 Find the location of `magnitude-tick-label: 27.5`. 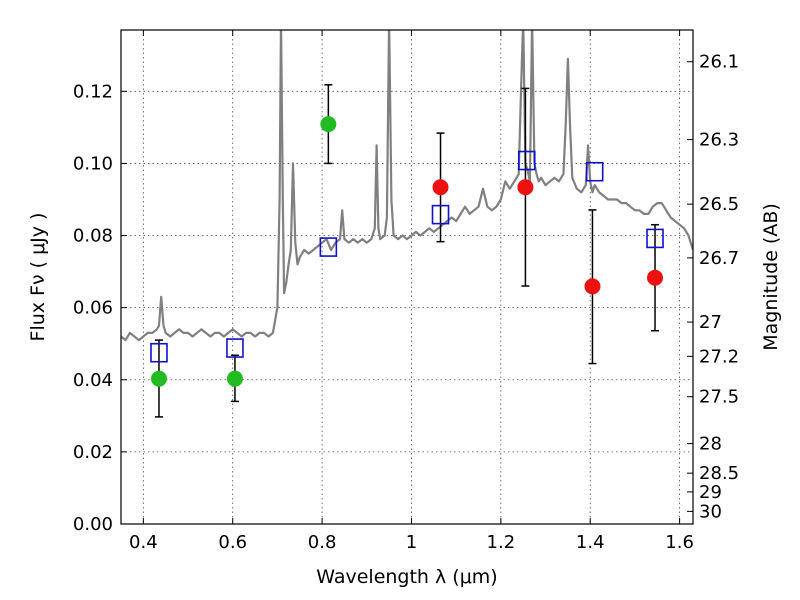

magnitude-tick-label: 27.5 is located at coordinates (719, 397).